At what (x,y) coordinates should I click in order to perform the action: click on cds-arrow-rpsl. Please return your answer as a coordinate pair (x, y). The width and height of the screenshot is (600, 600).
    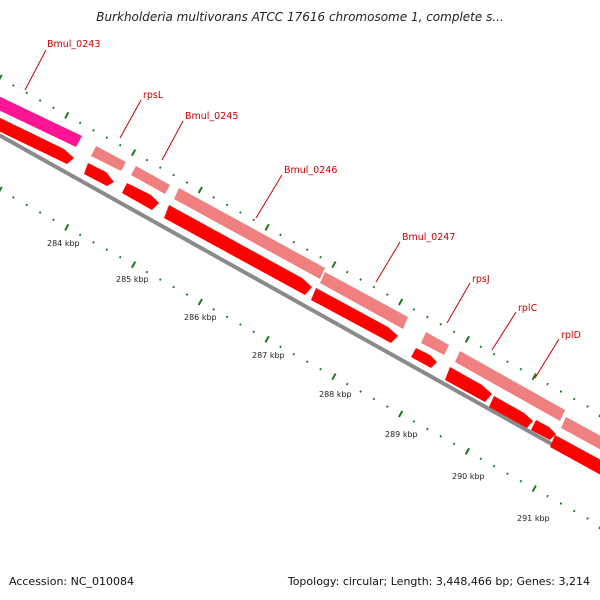
    Looking at the image, I should click on (99, 174).